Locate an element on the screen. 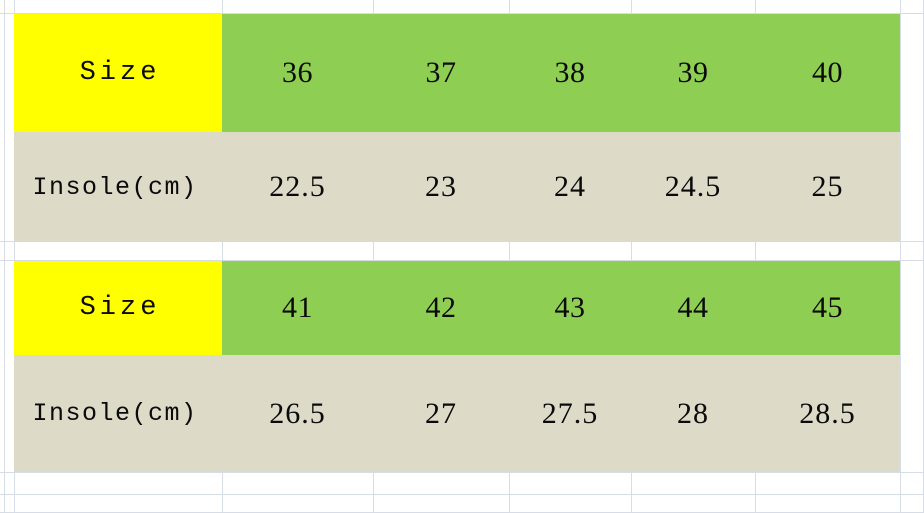  insole-cell-43: 27.5 is located at coordinates (570, 413).